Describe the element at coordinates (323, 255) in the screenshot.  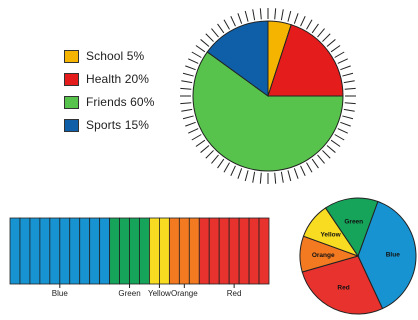
I see `pie2-label-orange: Orange` at that location.